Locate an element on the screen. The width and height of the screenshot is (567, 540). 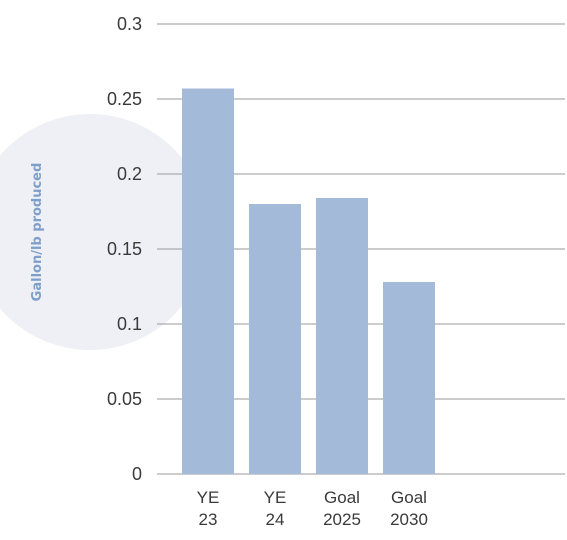
y-tick-label: 0.15 is located at coordinates (124, 249).